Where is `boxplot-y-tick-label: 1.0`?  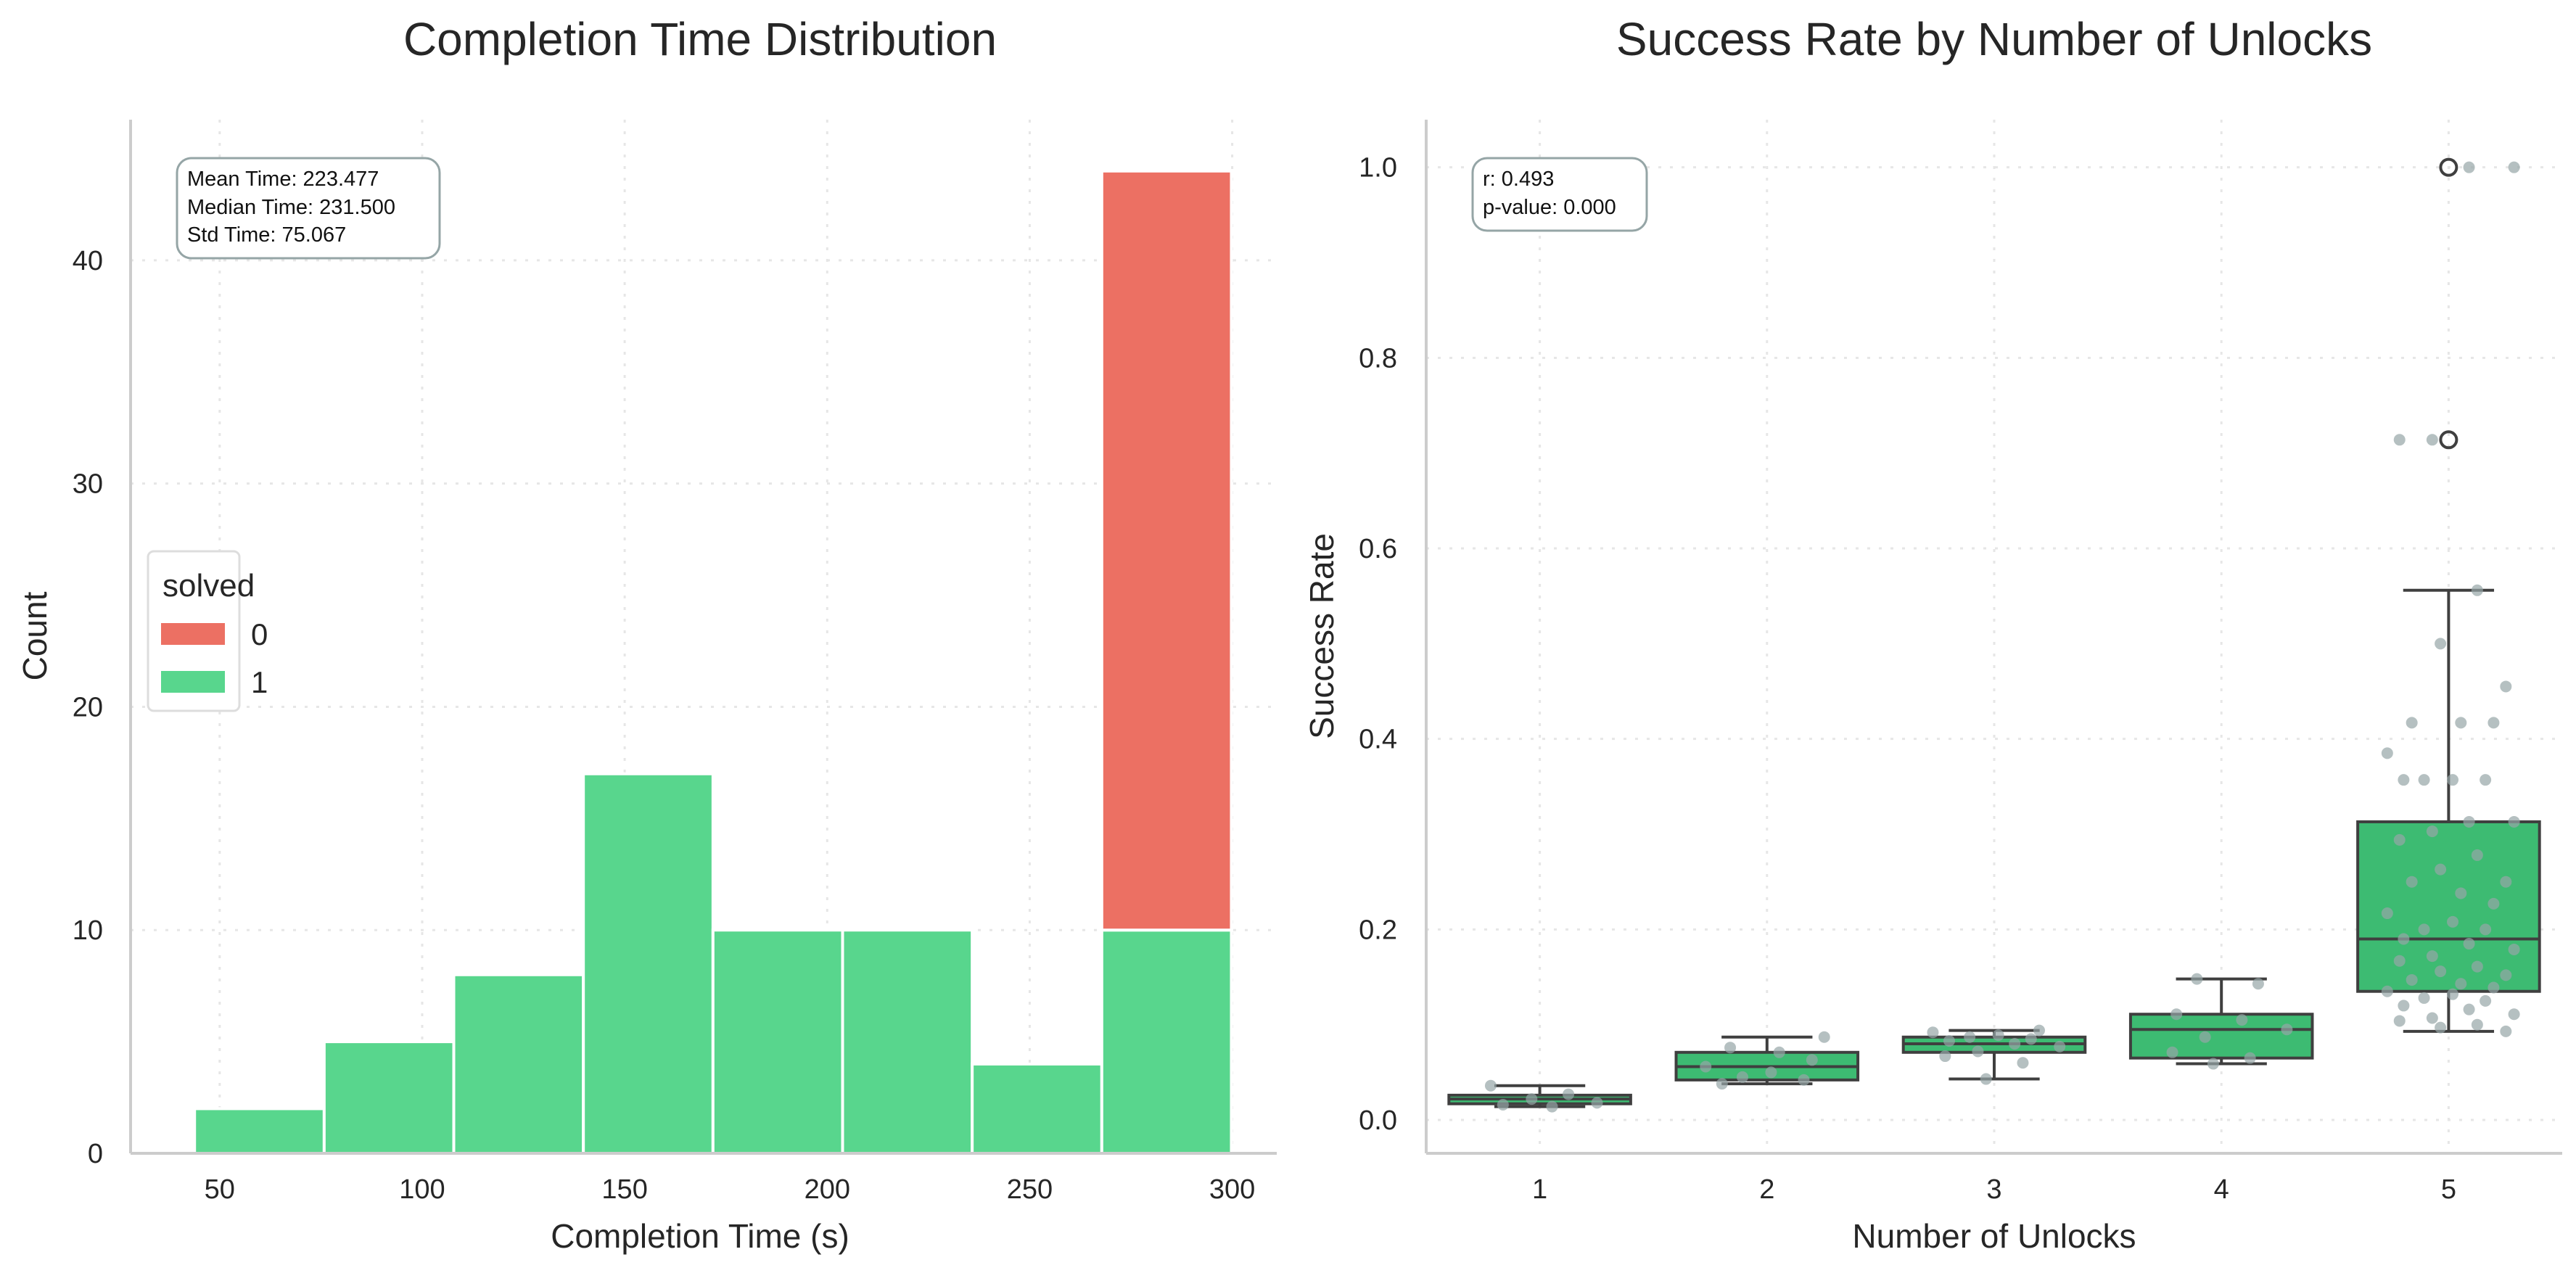
boxplot-y-tick-label: 1.0 is located at coordinates (1378, 168).